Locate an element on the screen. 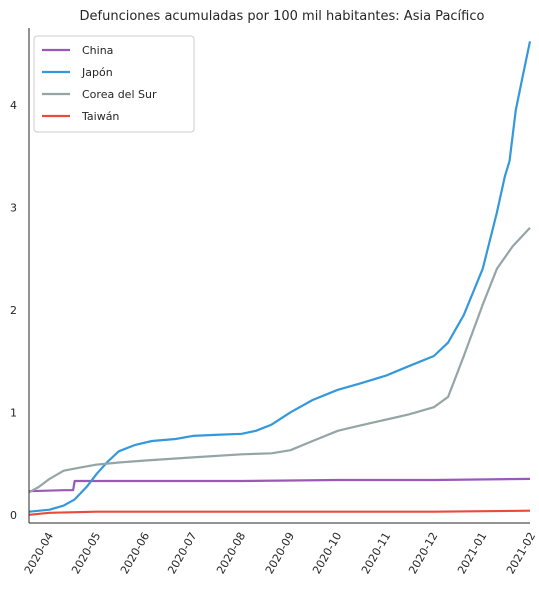 The image size is (539, 590). x-tick-label: 2020-08 is located at coordinates (231, 553).